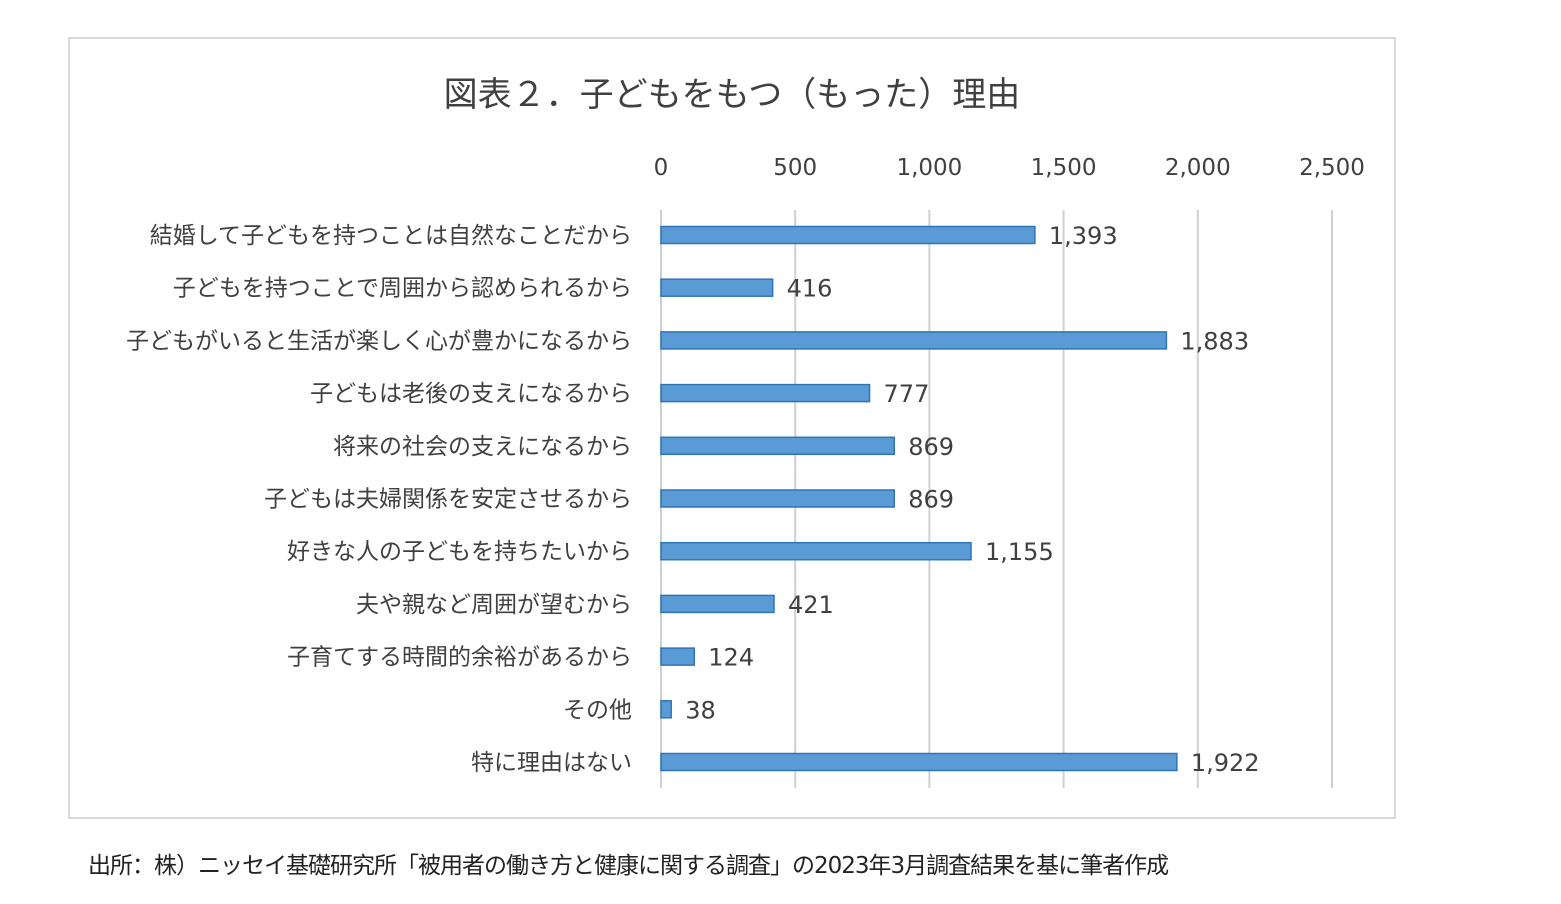  Describe the element at coordinates (810, 289) in the screenshot. I see `value-label: 416` at that location.